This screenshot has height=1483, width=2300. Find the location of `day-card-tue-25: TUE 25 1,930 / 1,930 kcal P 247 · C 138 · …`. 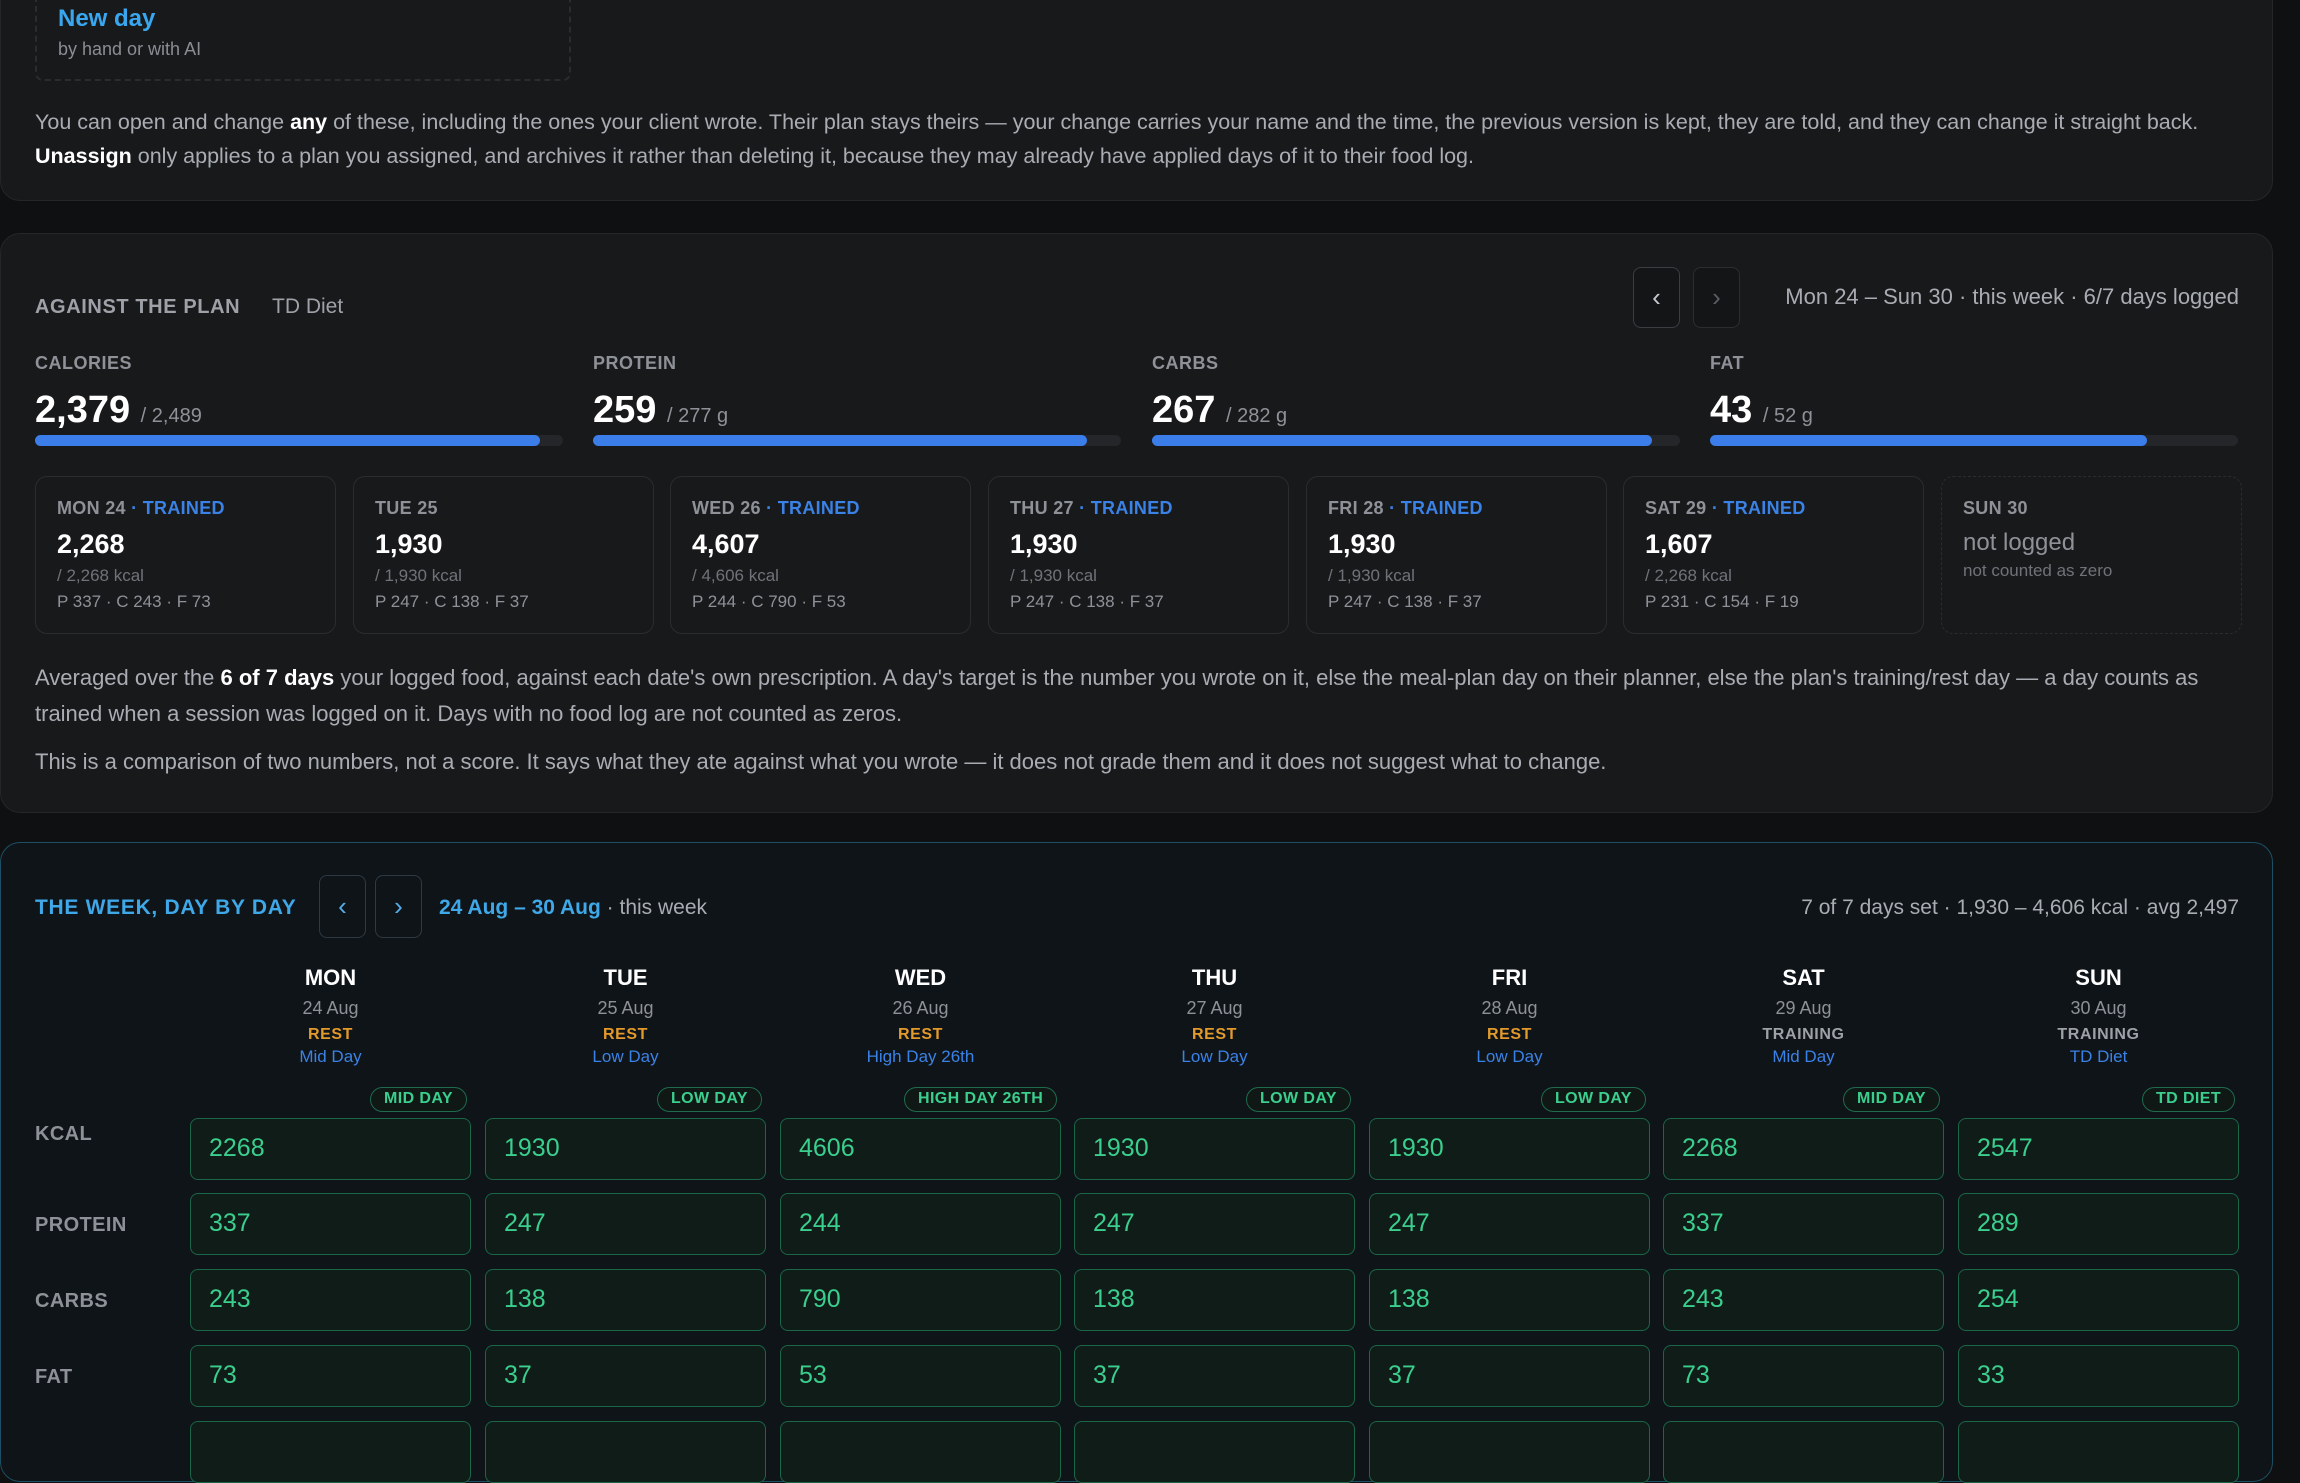

day-card-tue-25: TUE 25 1,930 / 1,930 kcal P 247 · C 138 · … is located at coordinates (503, 555).